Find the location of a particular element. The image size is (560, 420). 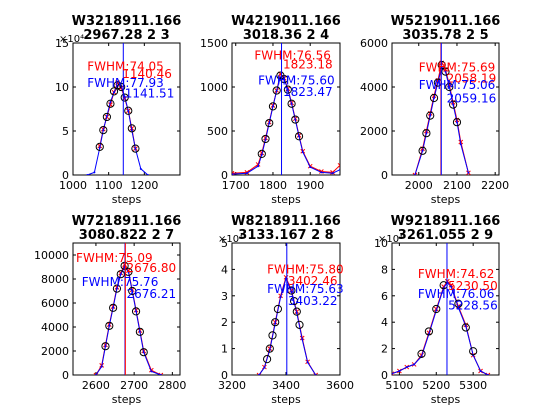

chart-title: W5219011.166 is located at coordinates (446, 21).